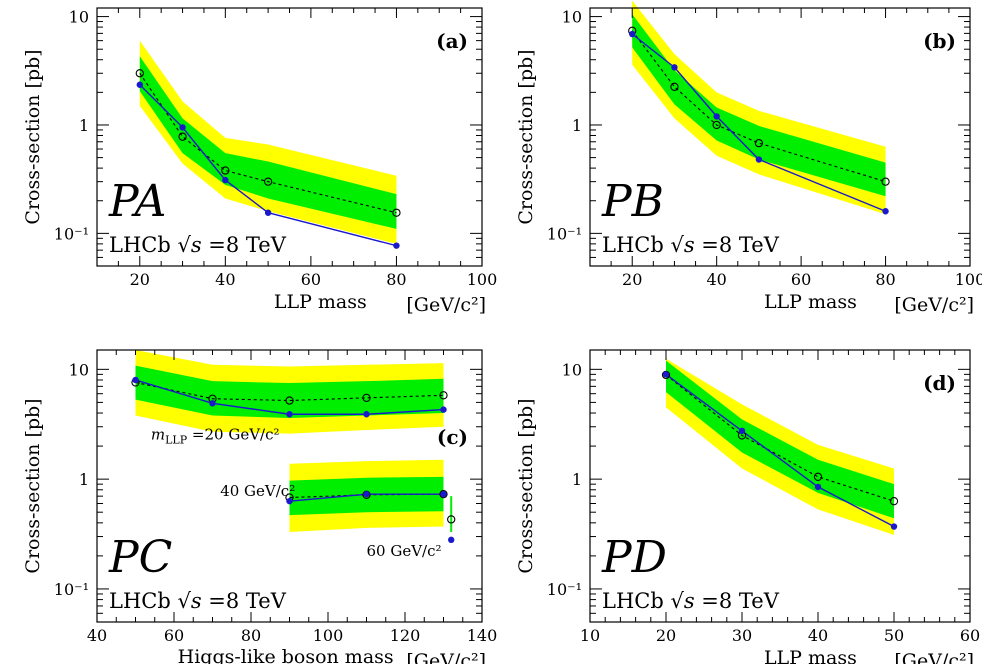  Describe the element at coordinates (632, 201) in the screenshot. I see `panel-label: PB` at that location.